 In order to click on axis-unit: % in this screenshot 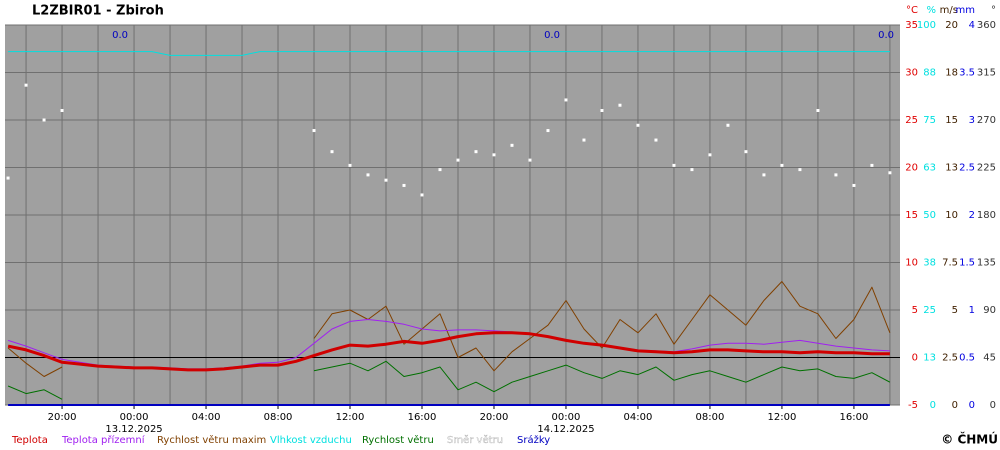, I will do `click(931, 10)`.